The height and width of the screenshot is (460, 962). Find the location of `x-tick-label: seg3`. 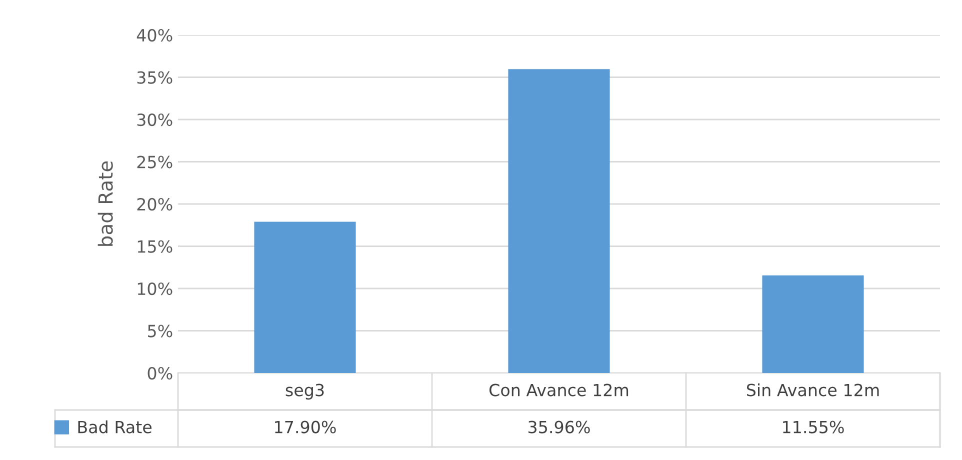

x-tick-label: seg3 is located at coordinates (305, 392).